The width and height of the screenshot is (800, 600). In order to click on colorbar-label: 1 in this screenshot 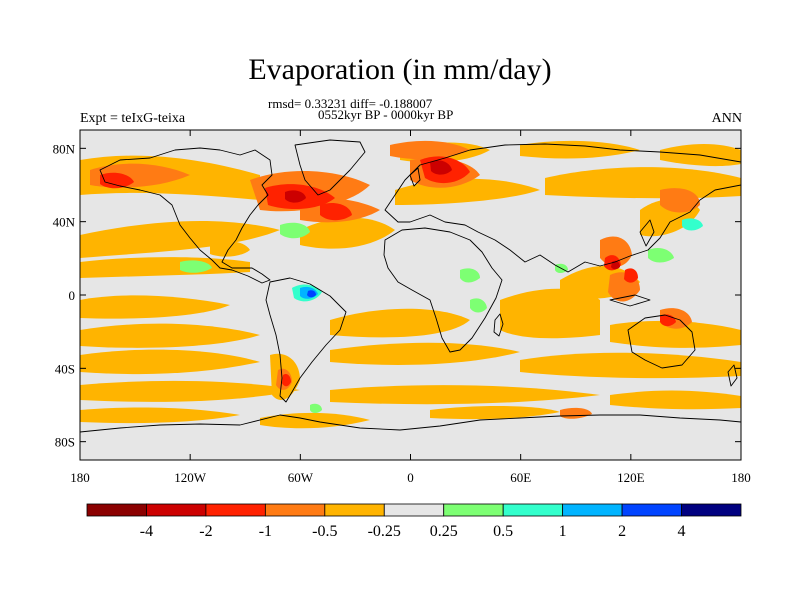, I will do `click(563, 531)`.